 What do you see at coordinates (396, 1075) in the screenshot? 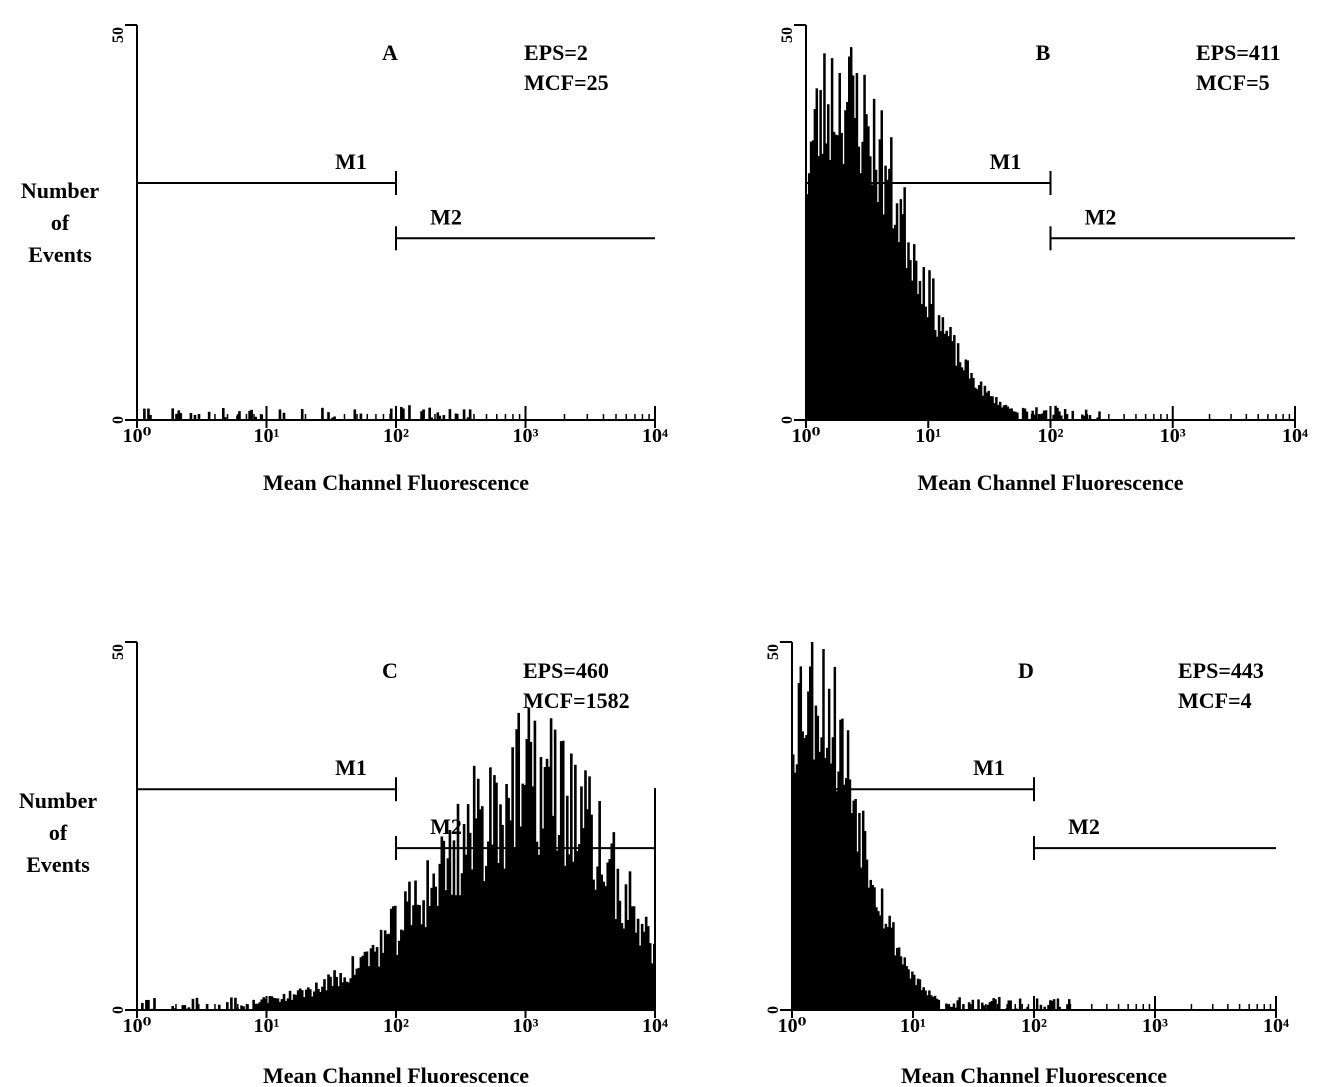
I see `x-axis-label: Mean Channel Fluorescence` at bounding box center [396, 1075].